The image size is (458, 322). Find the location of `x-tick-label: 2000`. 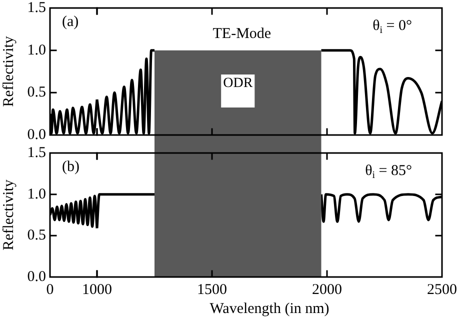

x-tick-label: 2000 is located at coordinates (327, 290).